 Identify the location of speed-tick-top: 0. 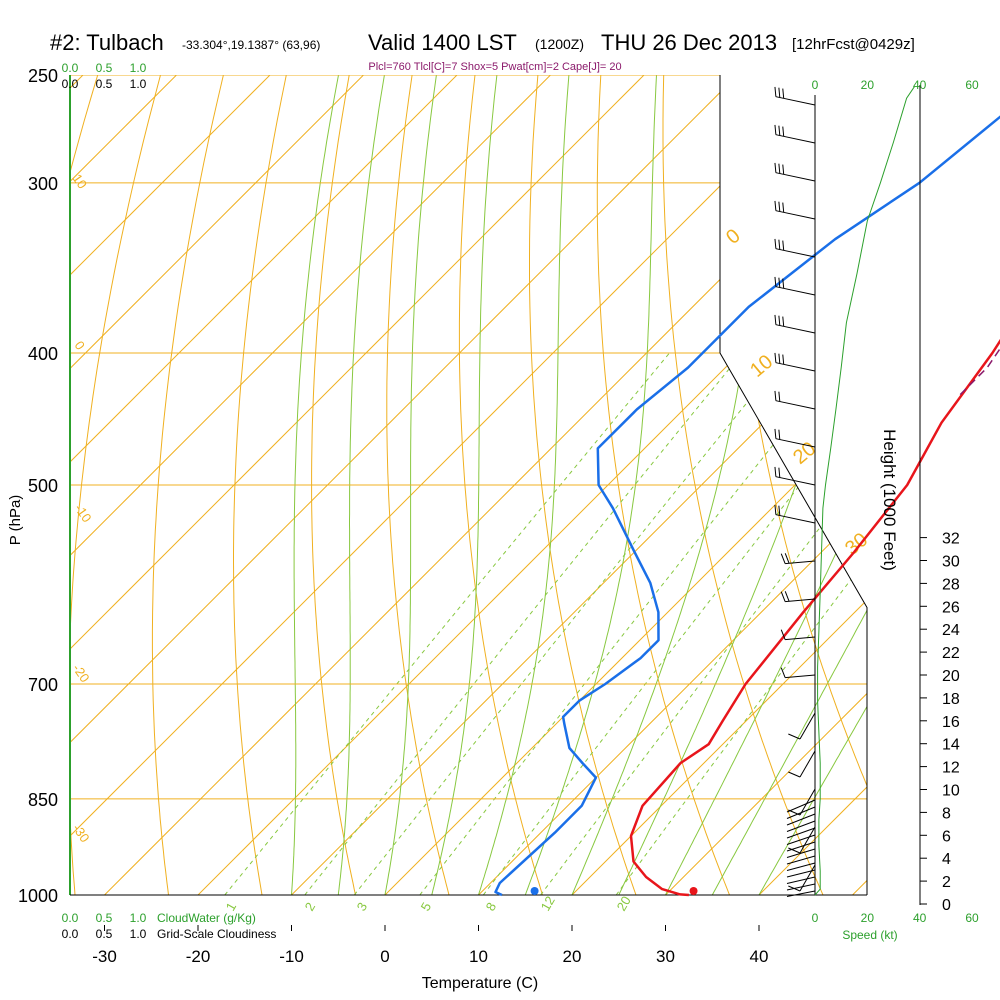
(815, 85).